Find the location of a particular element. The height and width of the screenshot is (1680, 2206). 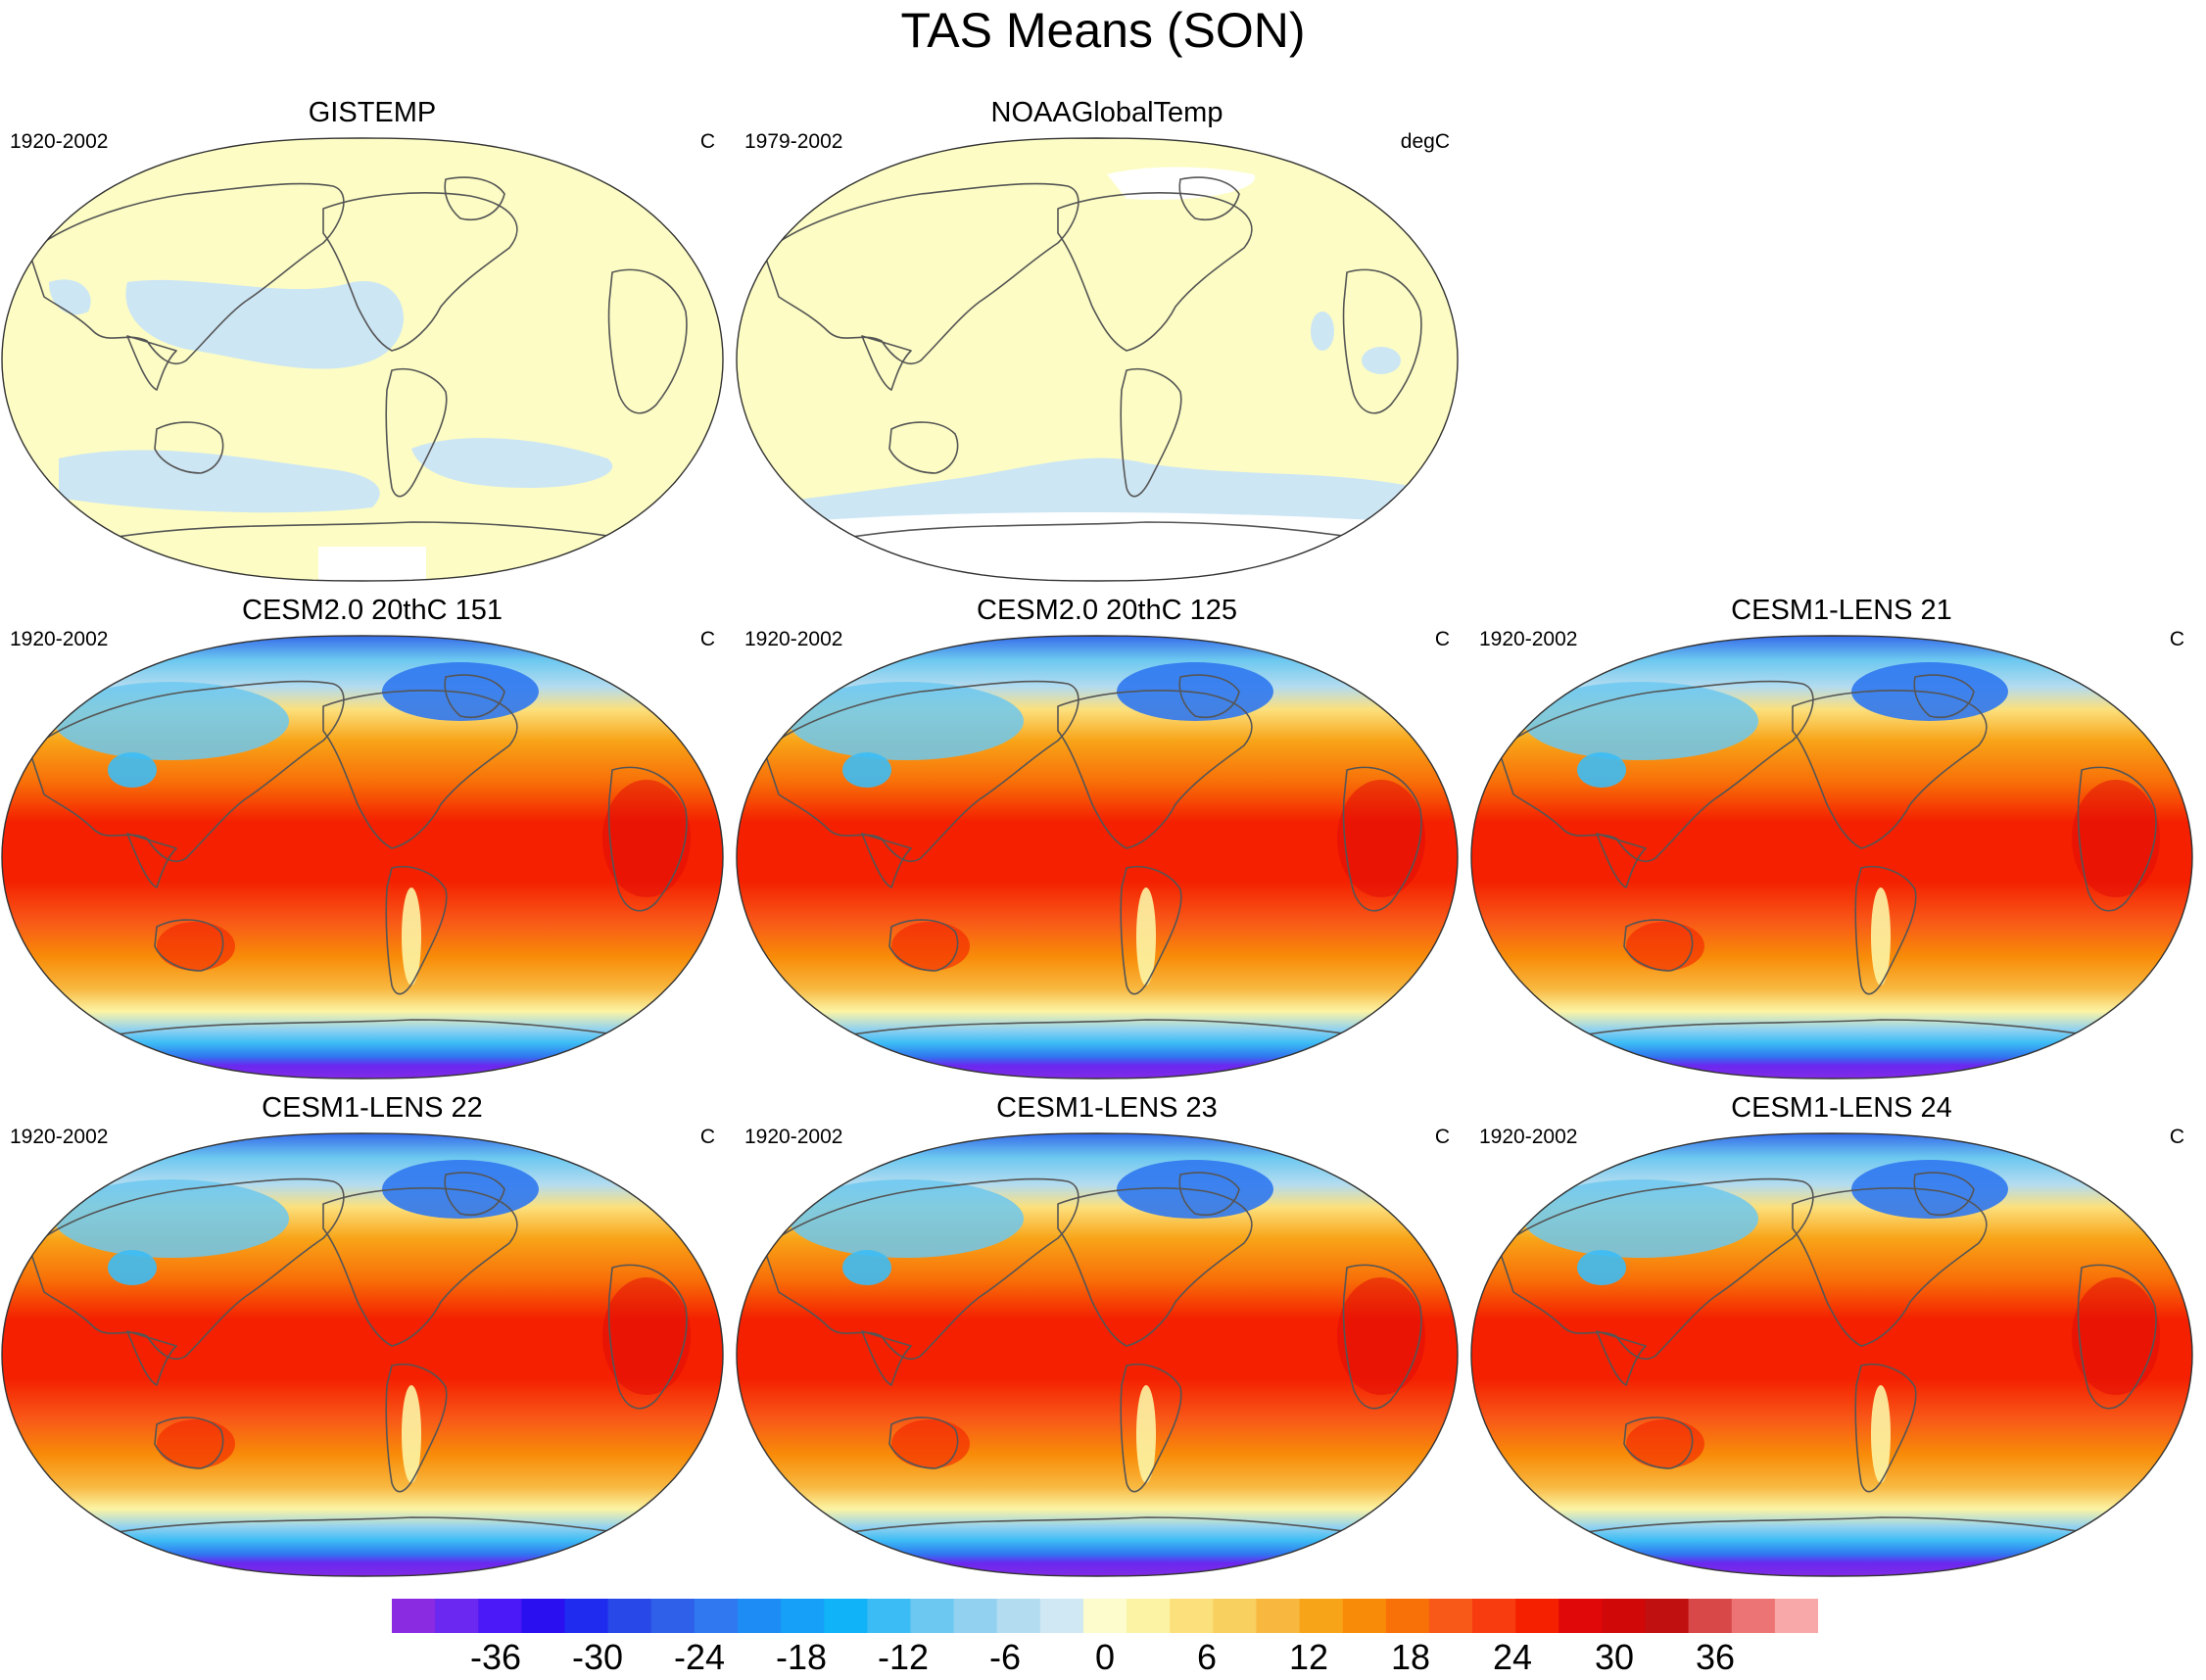

map-panel: CESM2.0 20thC 125 1920-2002 C is located at coordinates (1107, 838).